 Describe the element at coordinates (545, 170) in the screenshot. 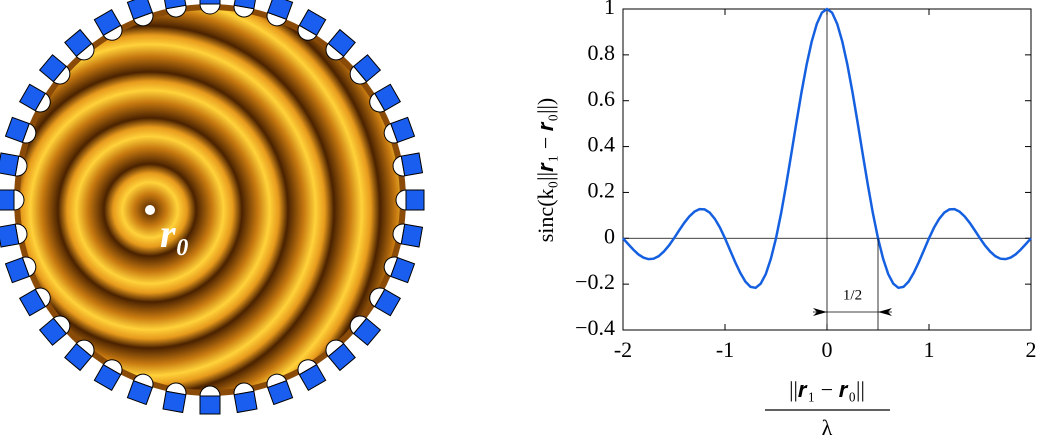

I see `y-label: sinc(k₀||𝒓₁ − 𝒓₀||)` at that location.